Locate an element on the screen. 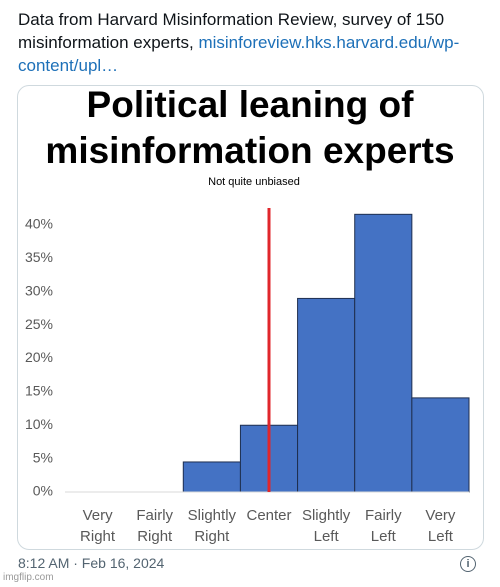  watermark: imgflip.com is located at coordinates (28, 577).